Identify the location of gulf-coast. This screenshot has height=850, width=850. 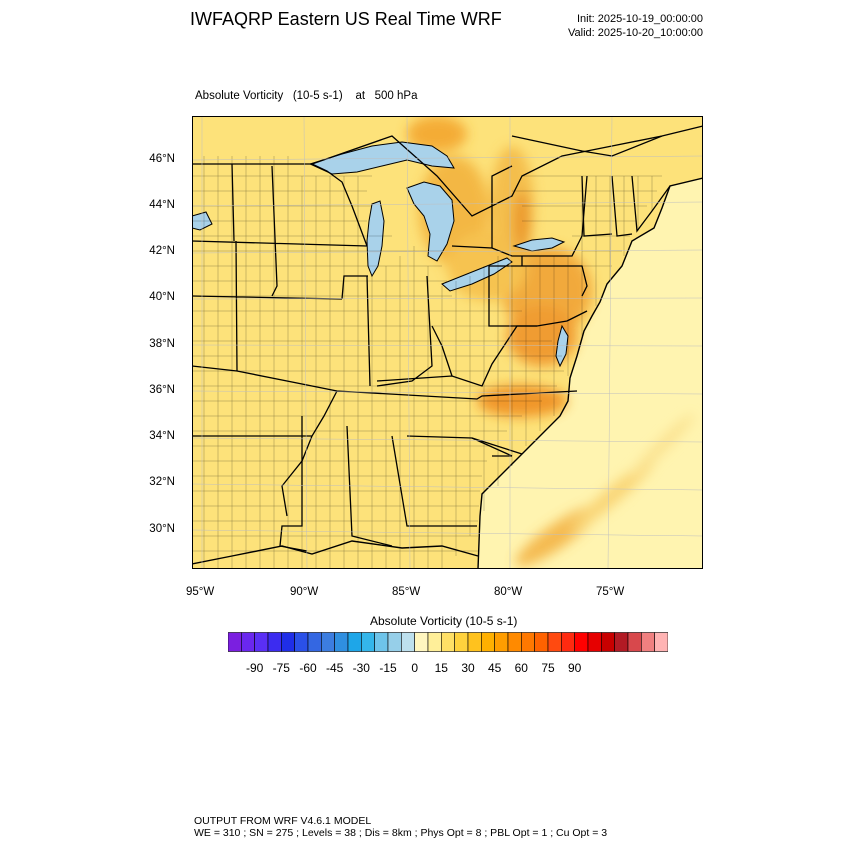
(335, 552).